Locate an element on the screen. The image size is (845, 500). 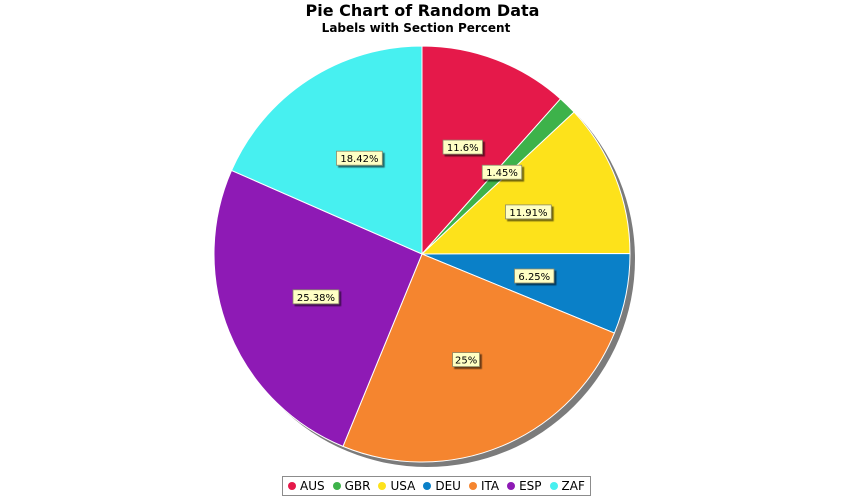
pie-label-gbr: 1.45% is located at coordinates (502, 172).